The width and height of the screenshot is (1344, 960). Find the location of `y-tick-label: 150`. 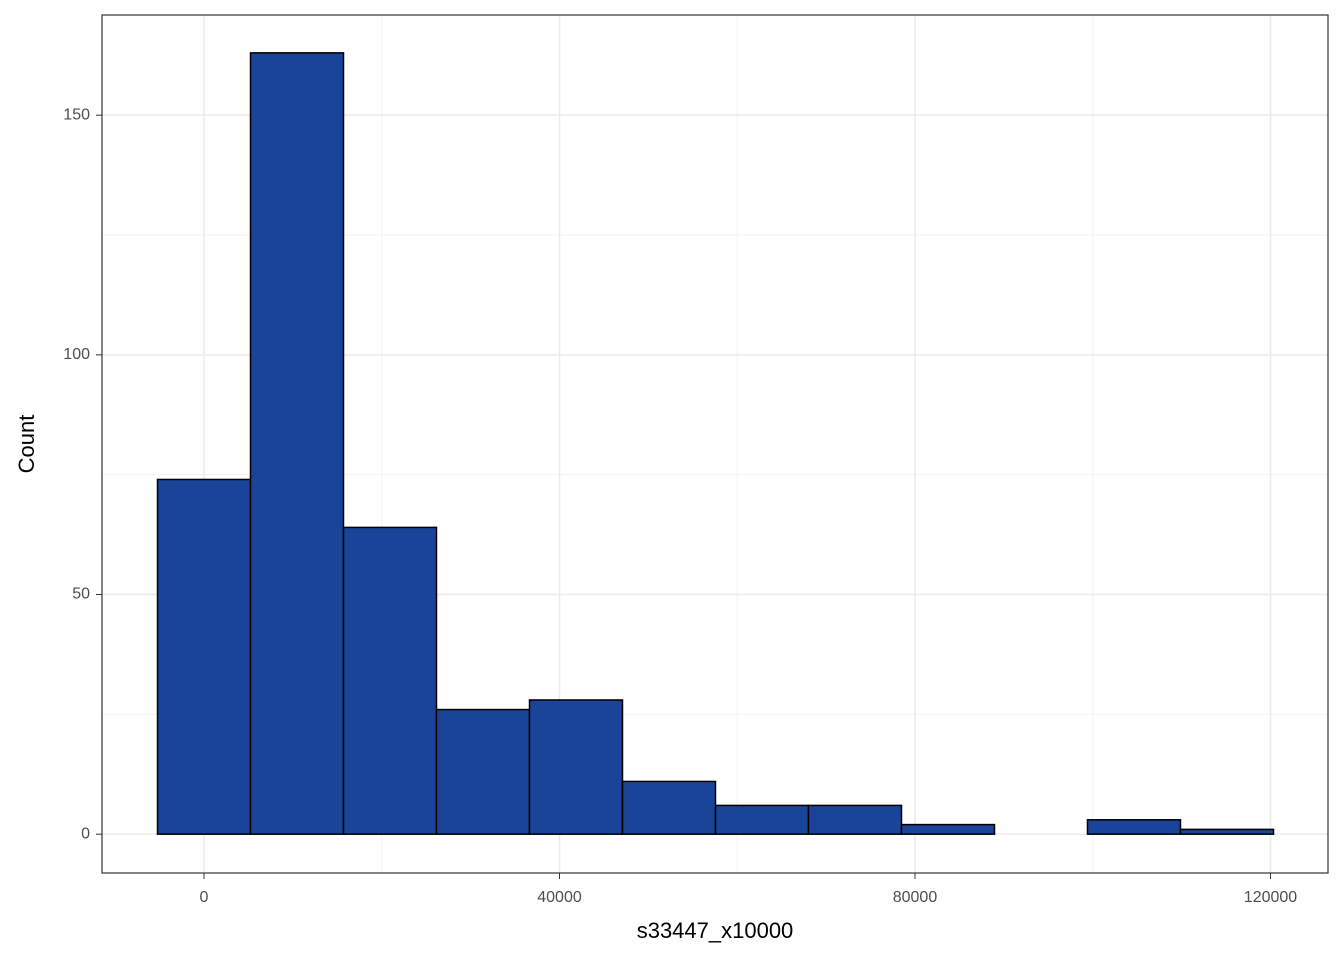

y-tick-label: 150 is located at coordinates (76, 114).